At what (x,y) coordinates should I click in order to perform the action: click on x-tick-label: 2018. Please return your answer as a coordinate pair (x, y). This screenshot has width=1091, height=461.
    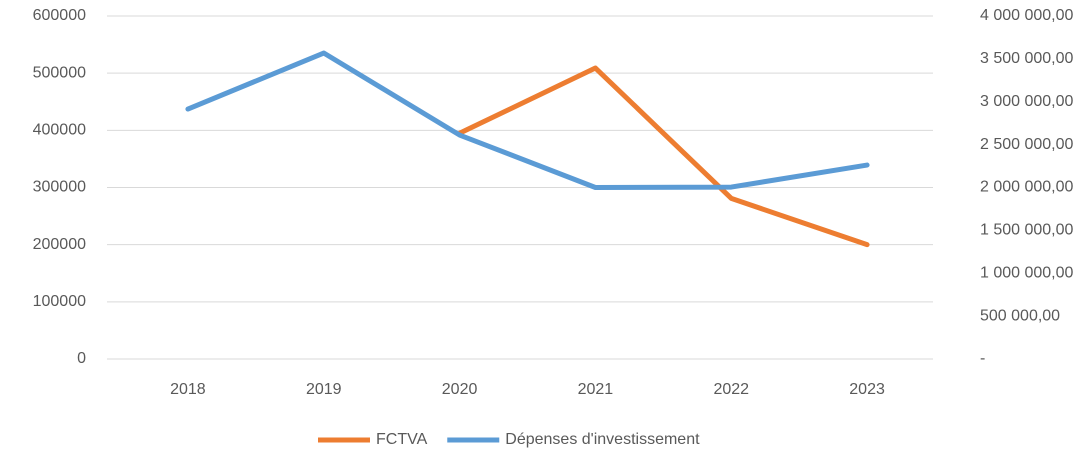
    Looking at the image, I should click on (188, 389).